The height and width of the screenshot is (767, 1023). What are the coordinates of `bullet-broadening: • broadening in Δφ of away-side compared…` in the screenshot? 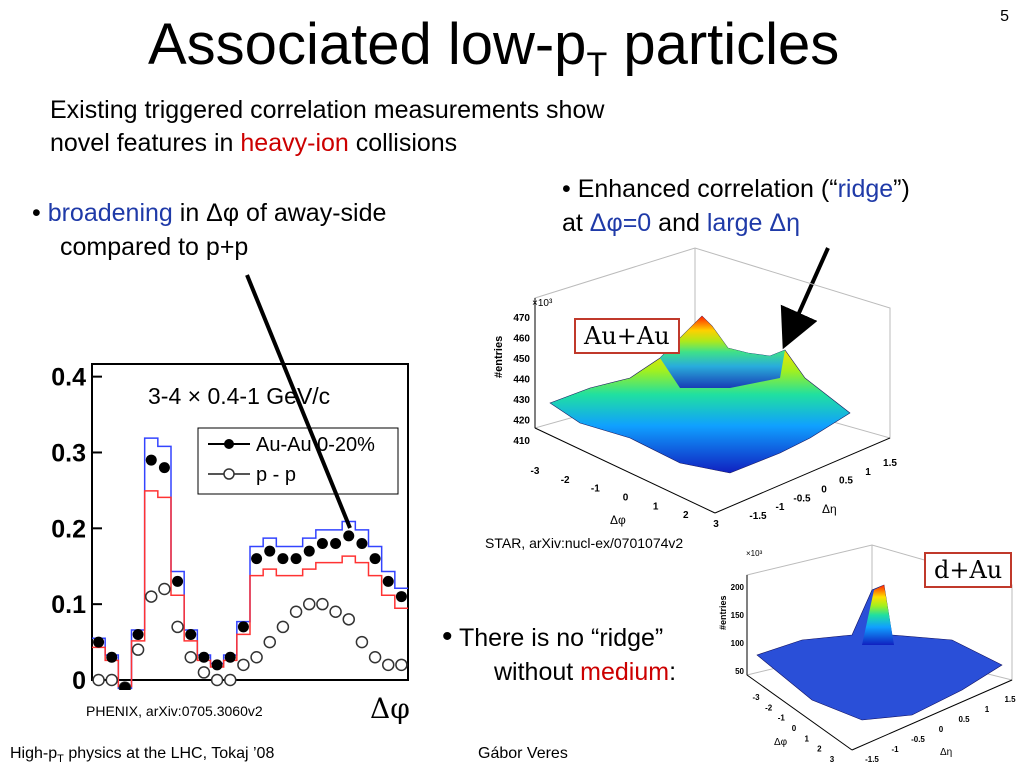 It's located at (209, 230).